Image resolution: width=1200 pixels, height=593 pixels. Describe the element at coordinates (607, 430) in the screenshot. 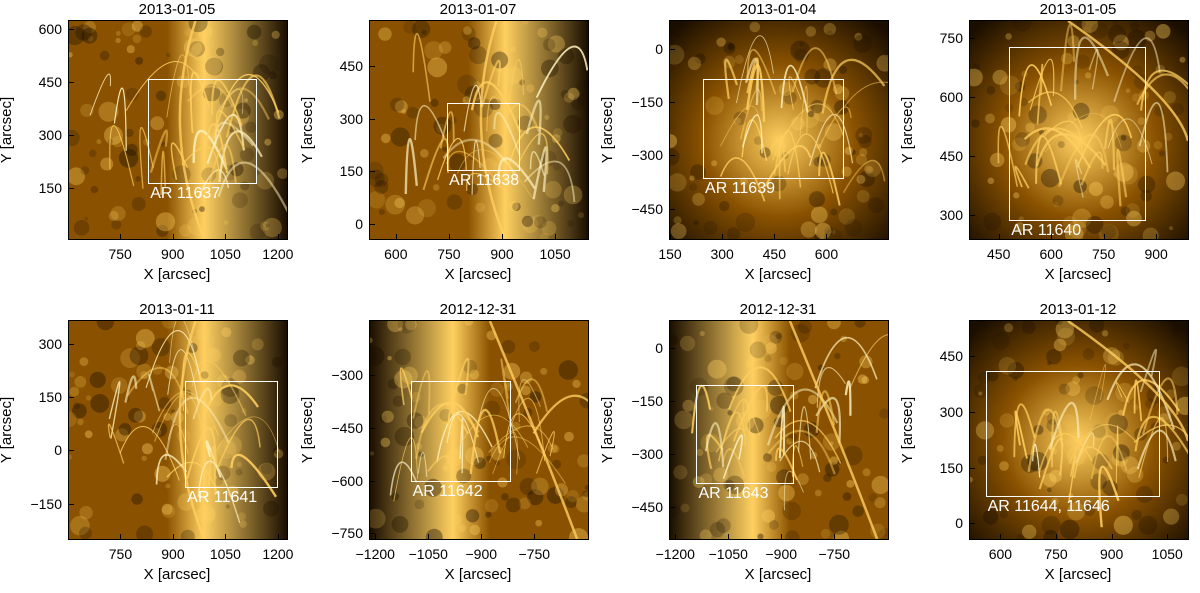

I see `y-axis-label: Y [arcsec]` at that location.